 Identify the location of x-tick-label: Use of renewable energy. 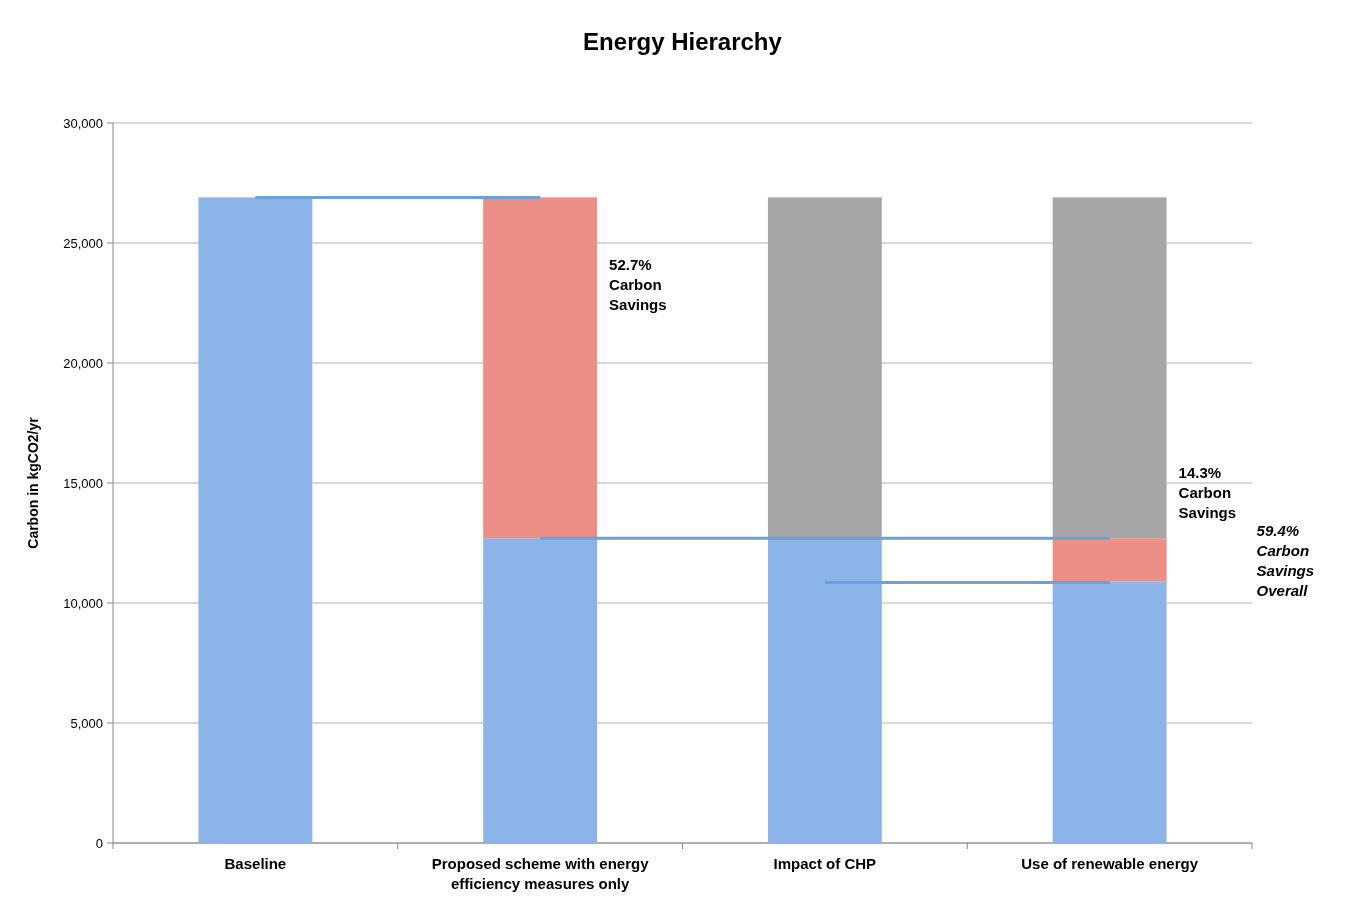
(1110, 863).